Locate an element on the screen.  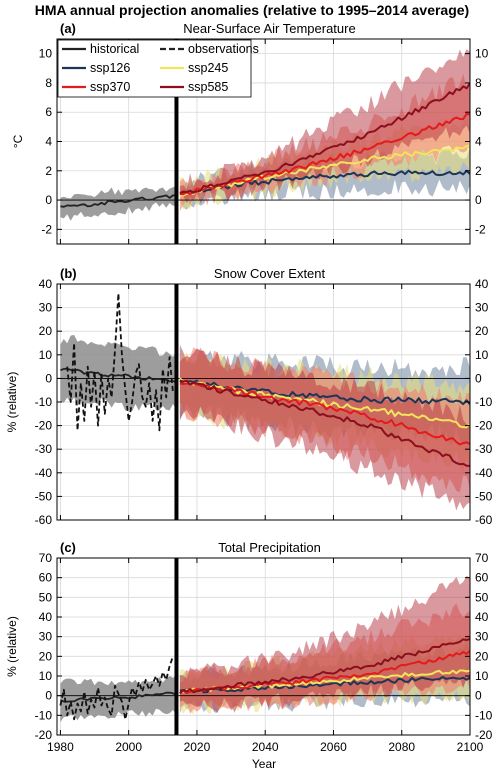
x-tick-label: 2060 is located at coordinates (333, 747).